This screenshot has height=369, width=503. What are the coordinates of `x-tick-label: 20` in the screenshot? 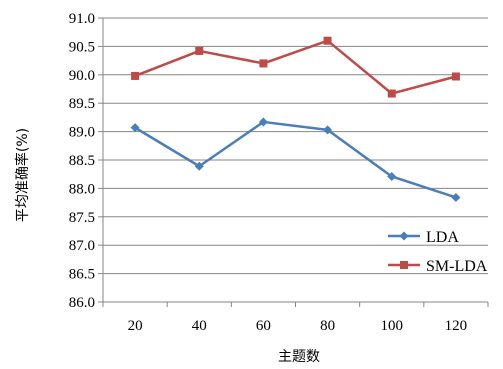 It's located at (135, 326).